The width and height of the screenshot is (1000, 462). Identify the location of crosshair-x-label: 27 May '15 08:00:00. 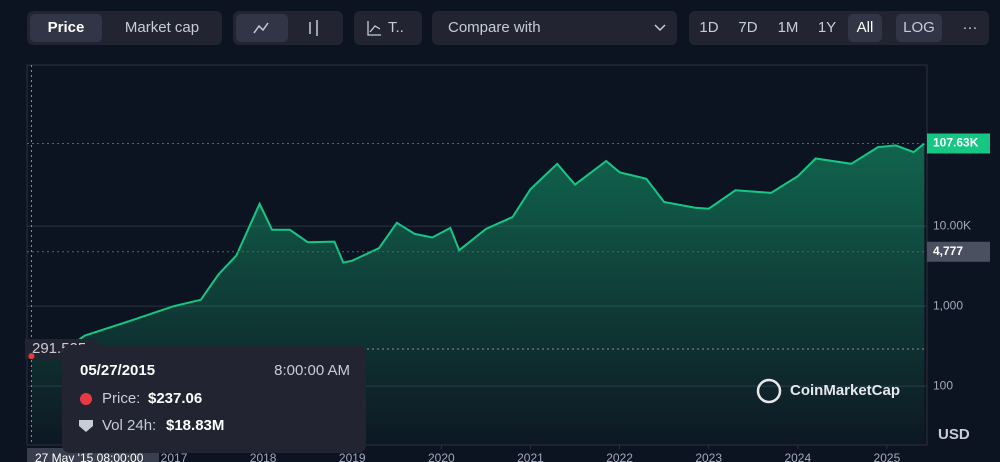
(89, 456).